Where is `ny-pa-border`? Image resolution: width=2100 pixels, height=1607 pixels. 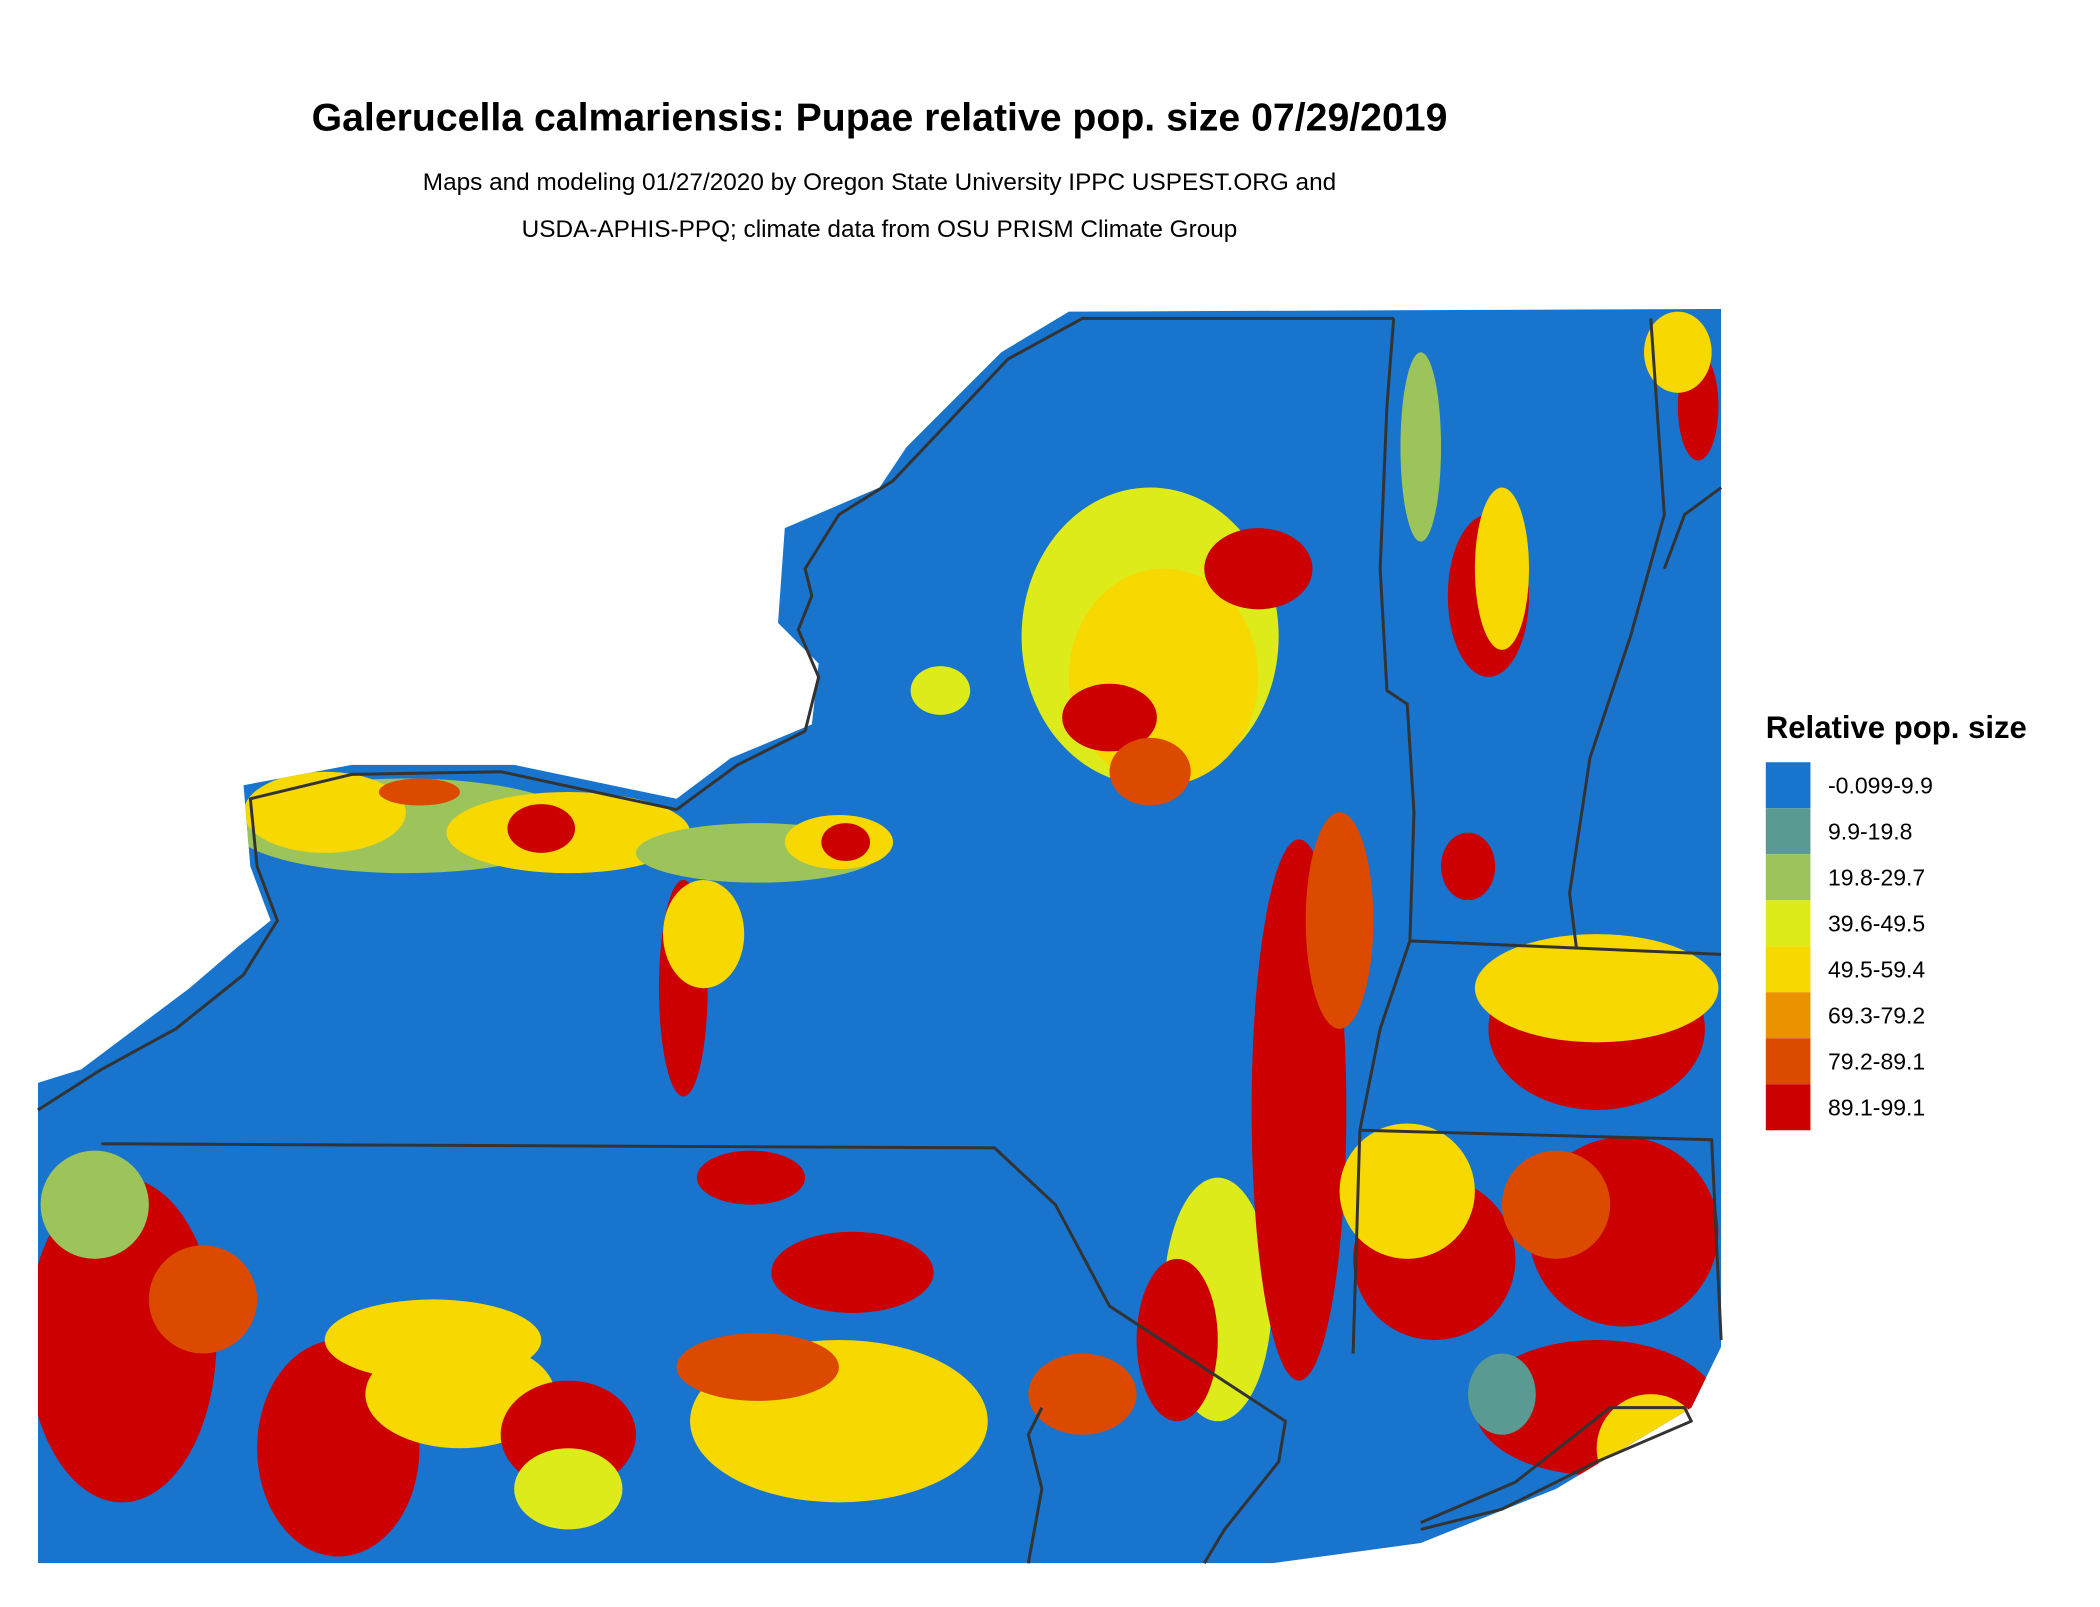 ny-pa-border is located at coordinates (694, 1353).